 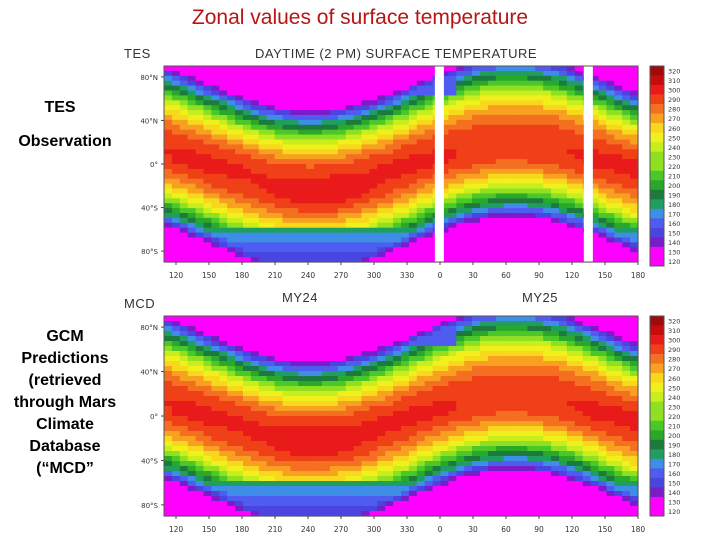 I want to click on x-tick-label: 330, so click(x=407, y=529).